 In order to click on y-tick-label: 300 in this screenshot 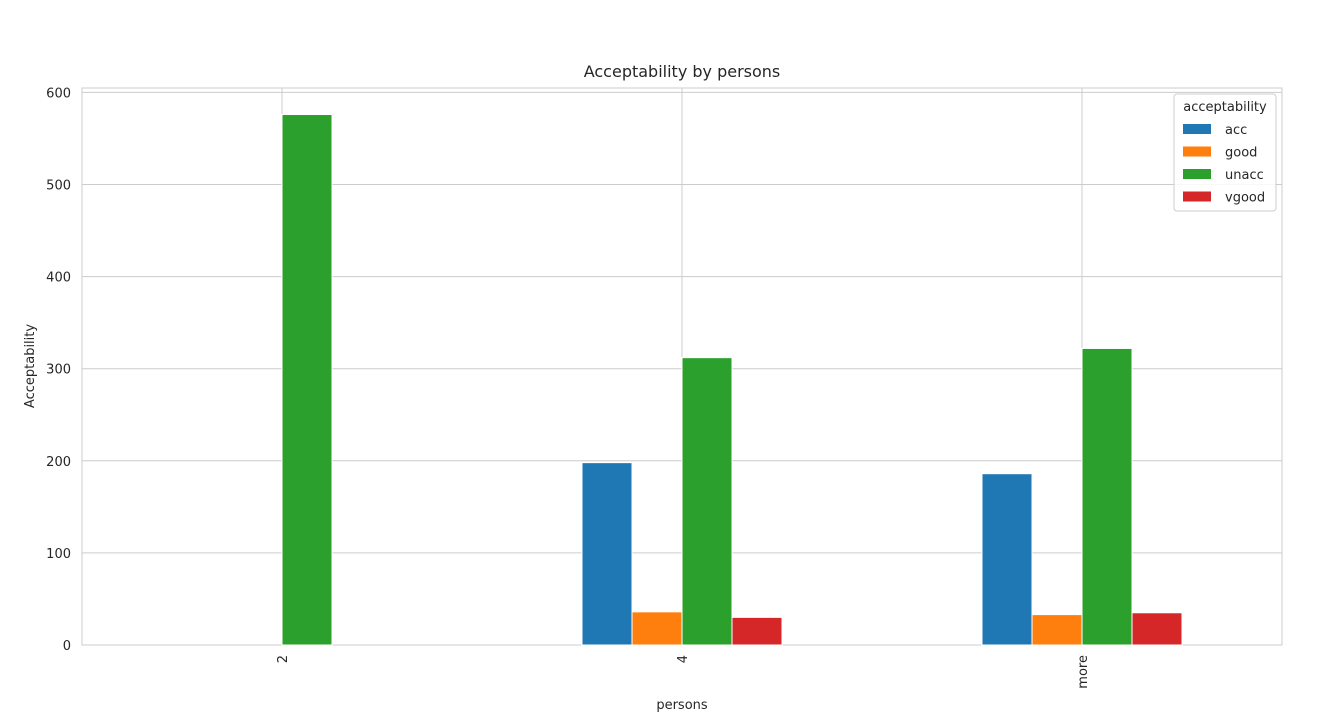, I will do `click(58, 370)`.